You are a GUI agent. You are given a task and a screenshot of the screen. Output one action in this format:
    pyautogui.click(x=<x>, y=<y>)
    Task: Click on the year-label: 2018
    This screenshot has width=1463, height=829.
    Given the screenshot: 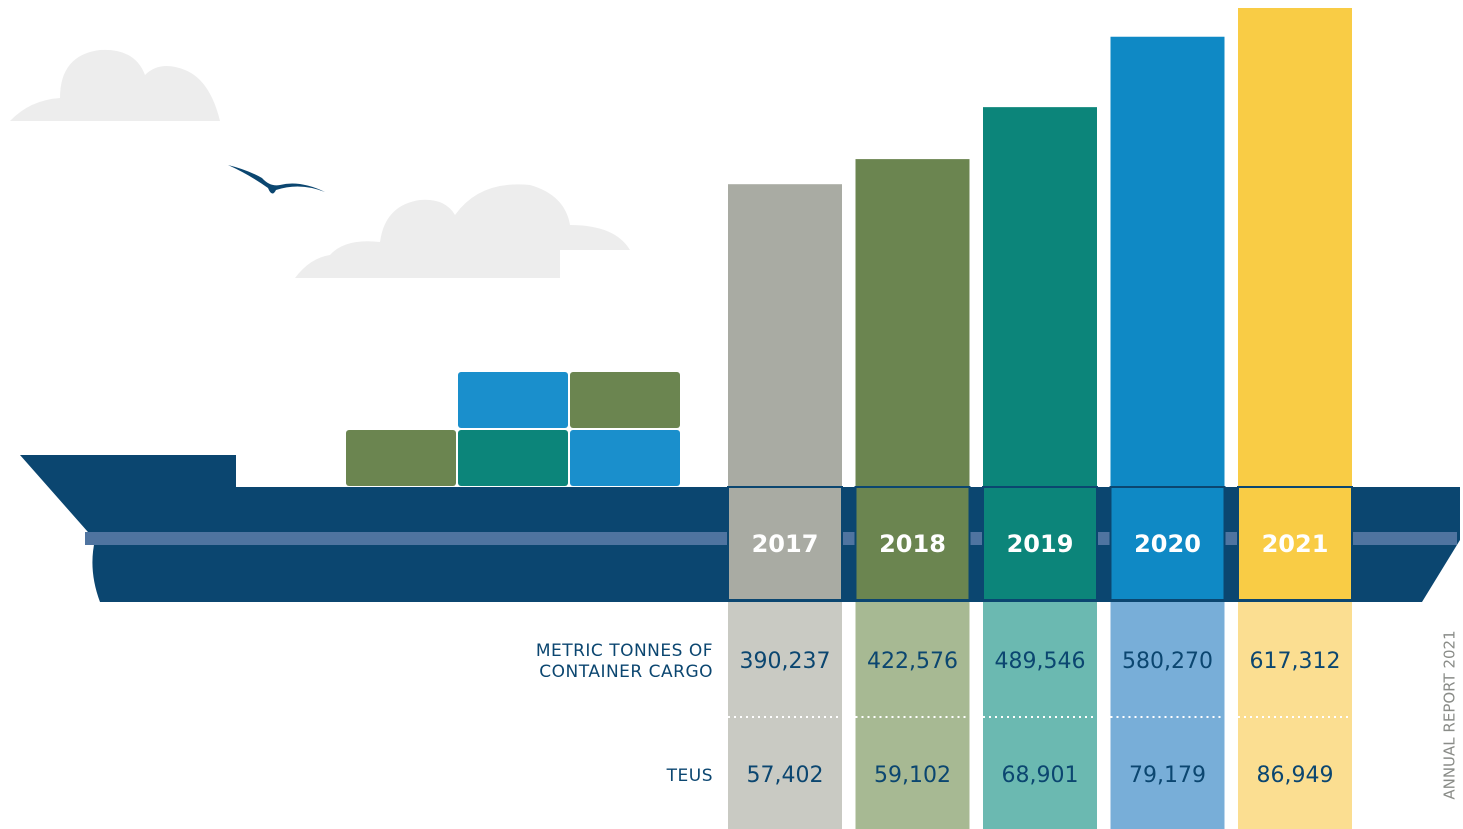 What is the action you would take?
    pyautogui.click(x=912, y=544)
    